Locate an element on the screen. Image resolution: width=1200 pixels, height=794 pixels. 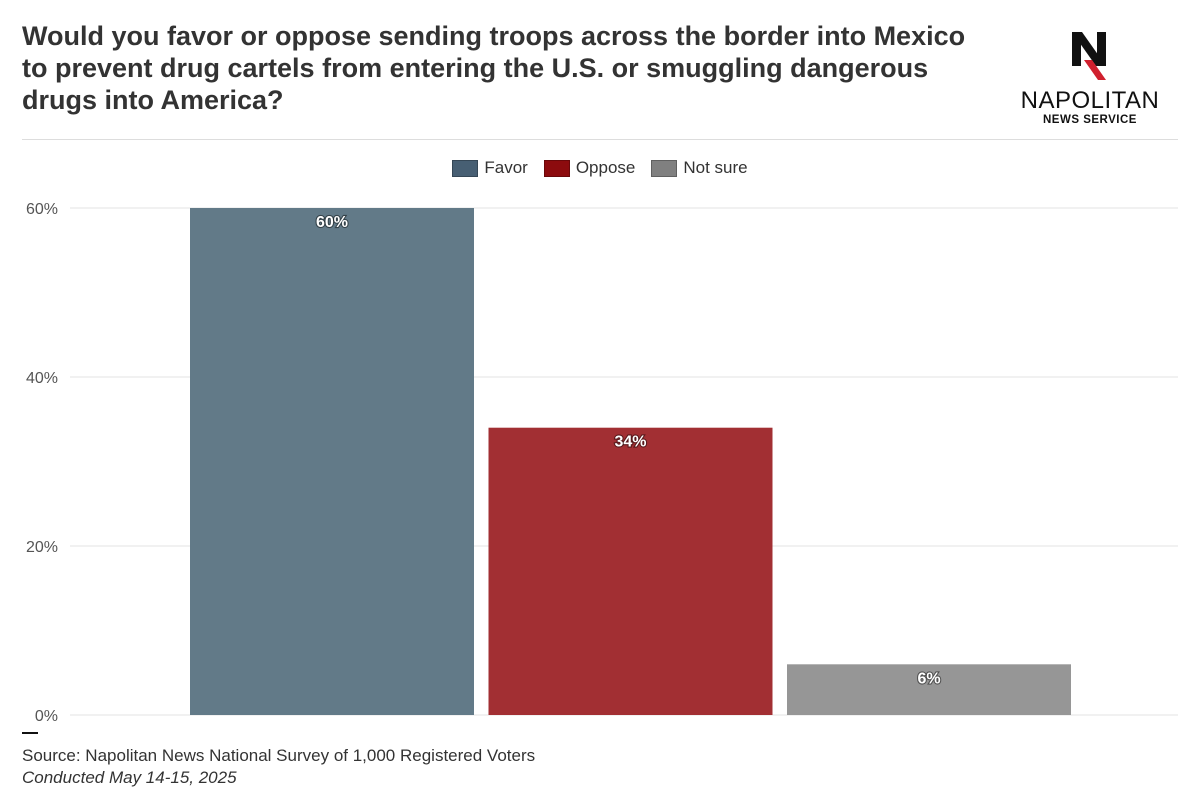
legend-label: Oppose is located at coordinates (605, 167).